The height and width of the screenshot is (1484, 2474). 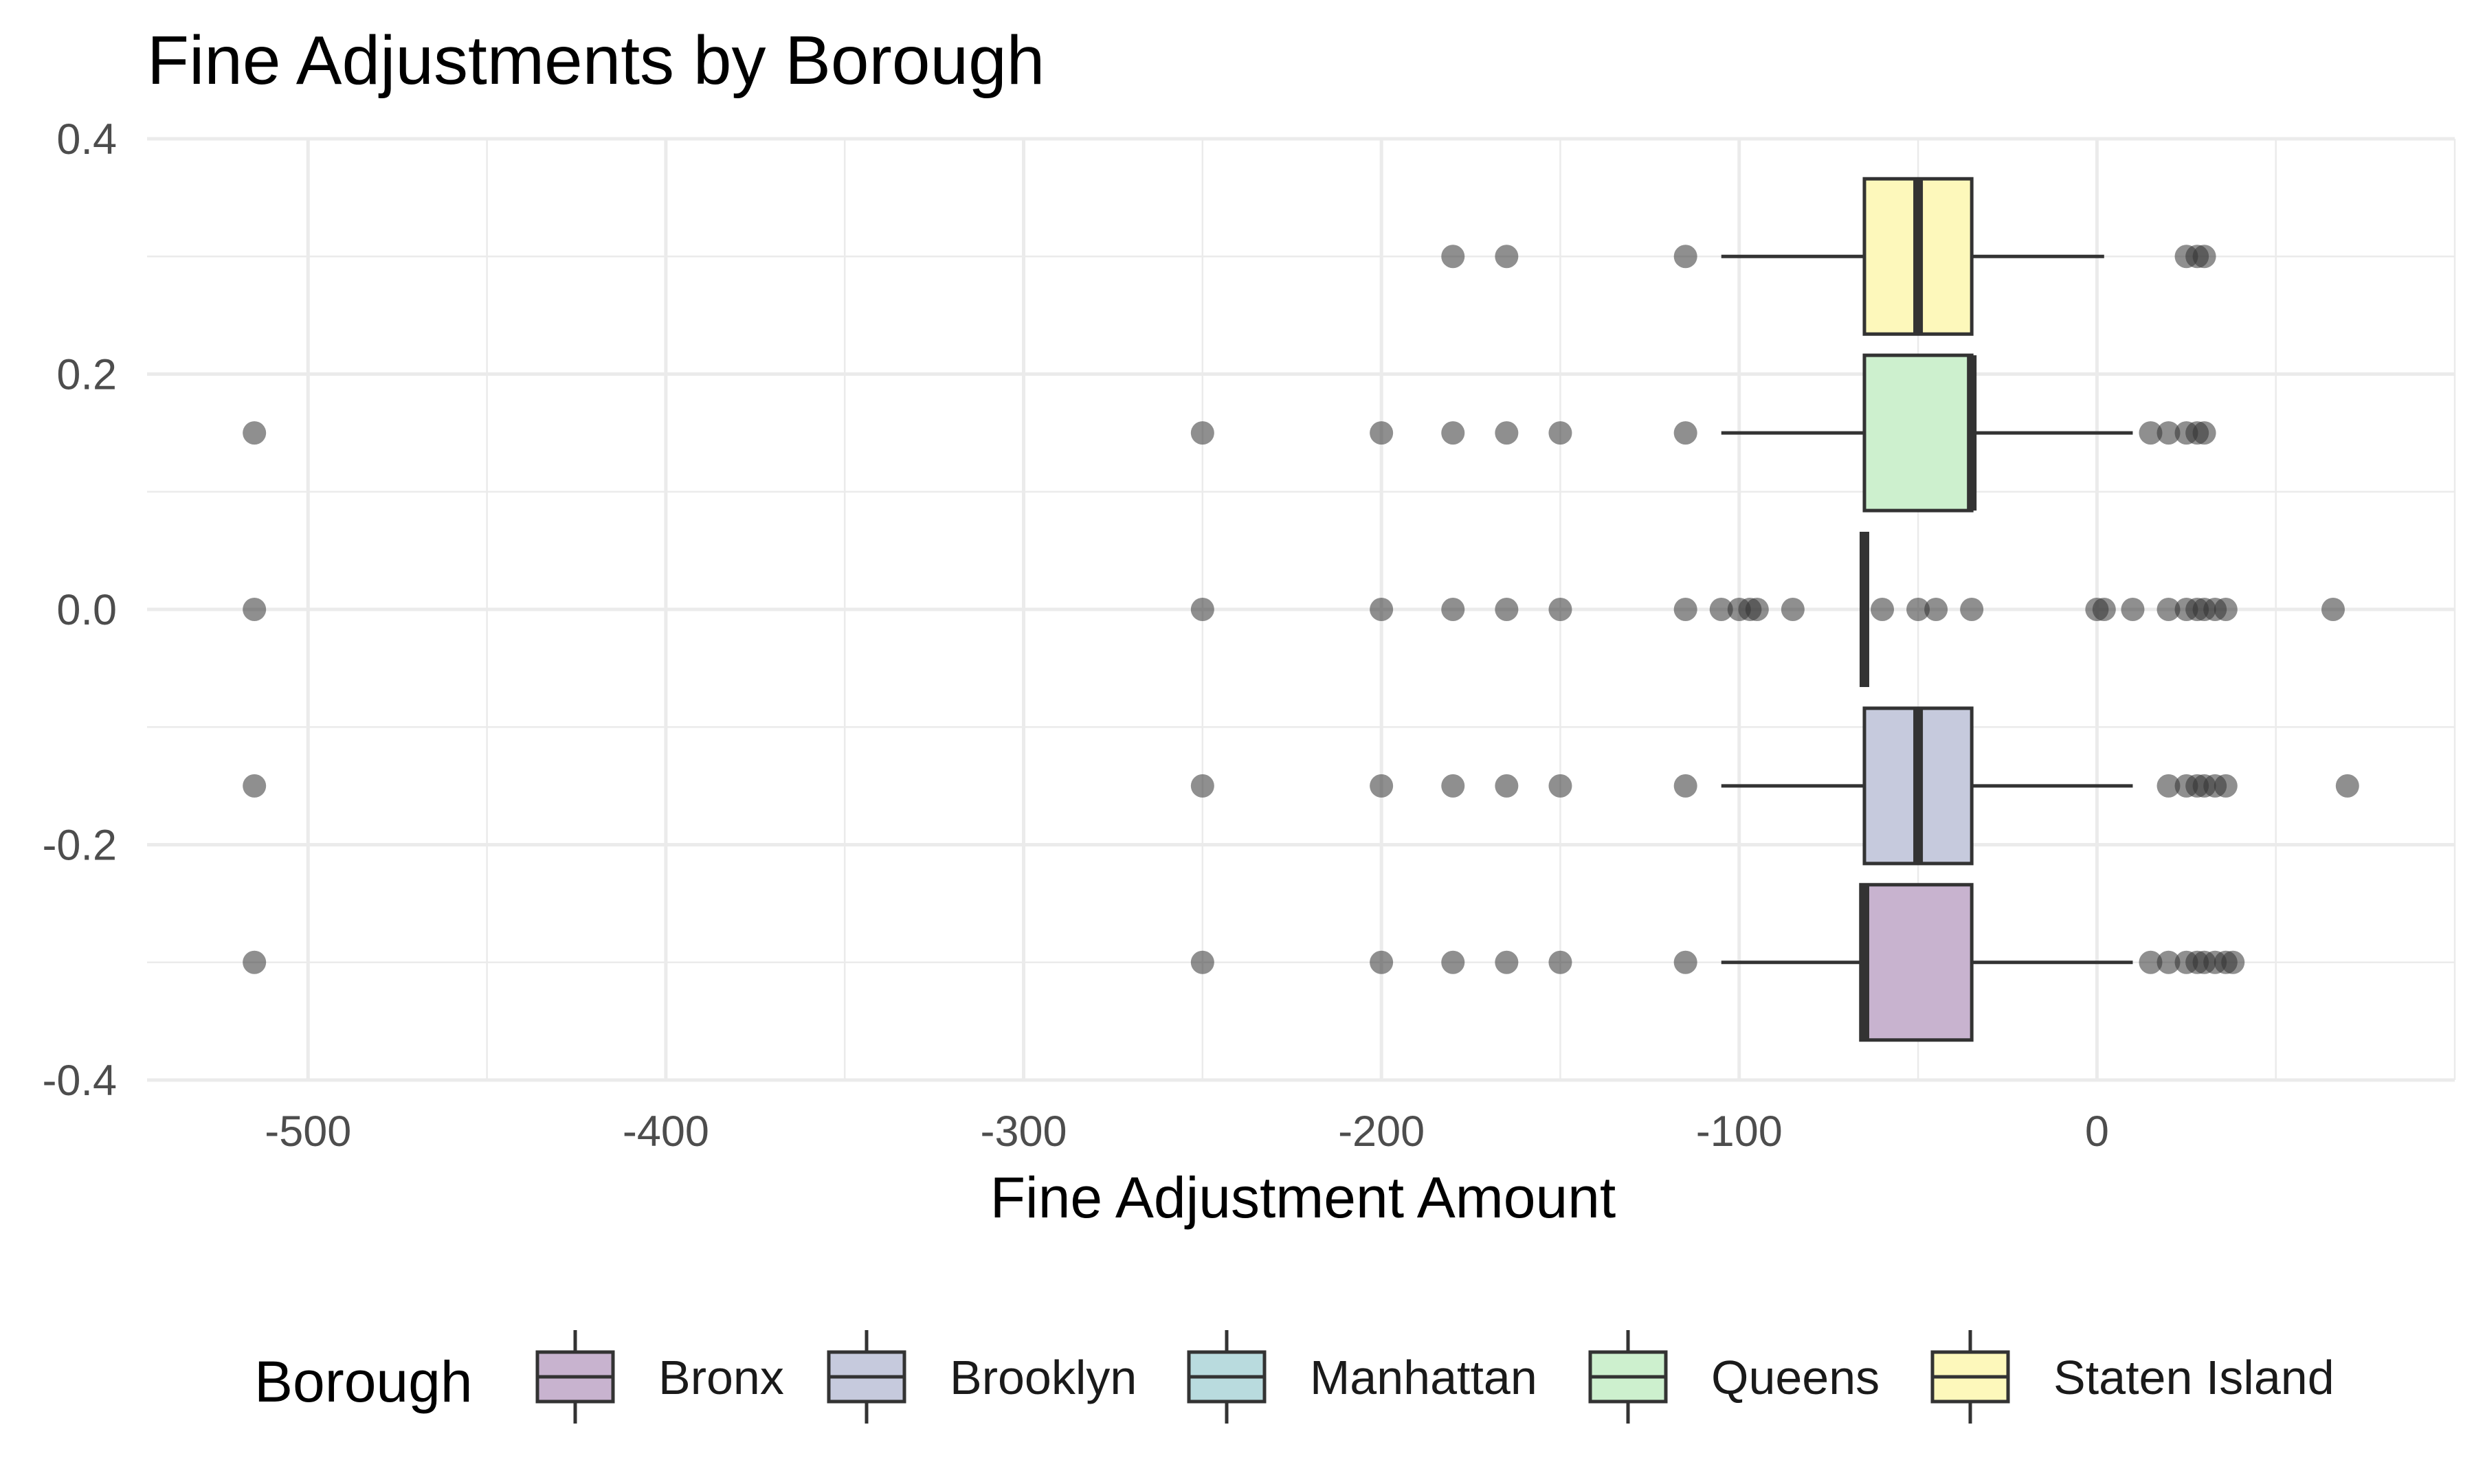 What do you see at coordinates (2097, 1132) in the screenshot?
I see `x-tick-label: 0` at bounding box center [2097, 1132].